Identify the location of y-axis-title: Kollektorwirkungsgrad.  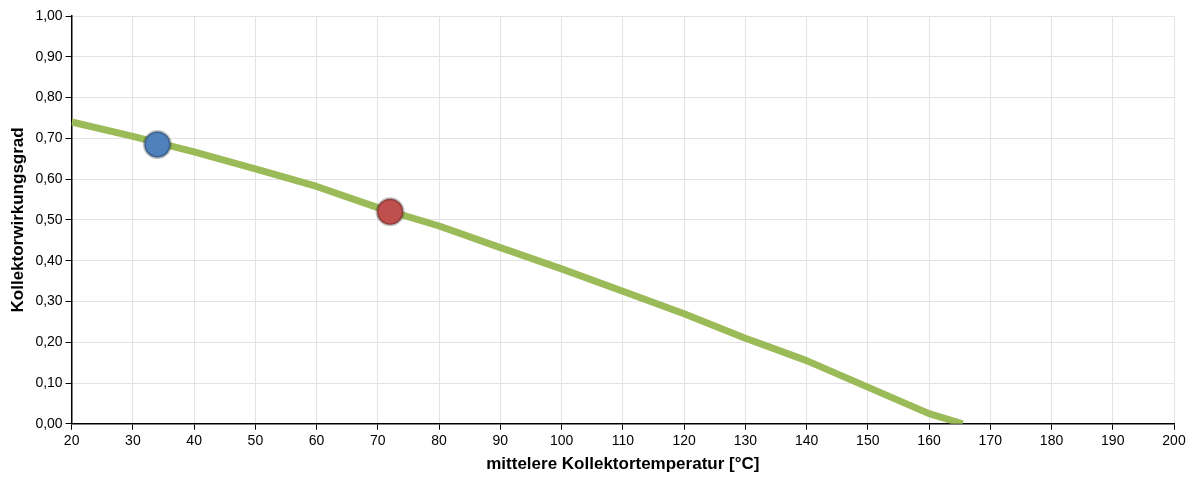
(17, 220).